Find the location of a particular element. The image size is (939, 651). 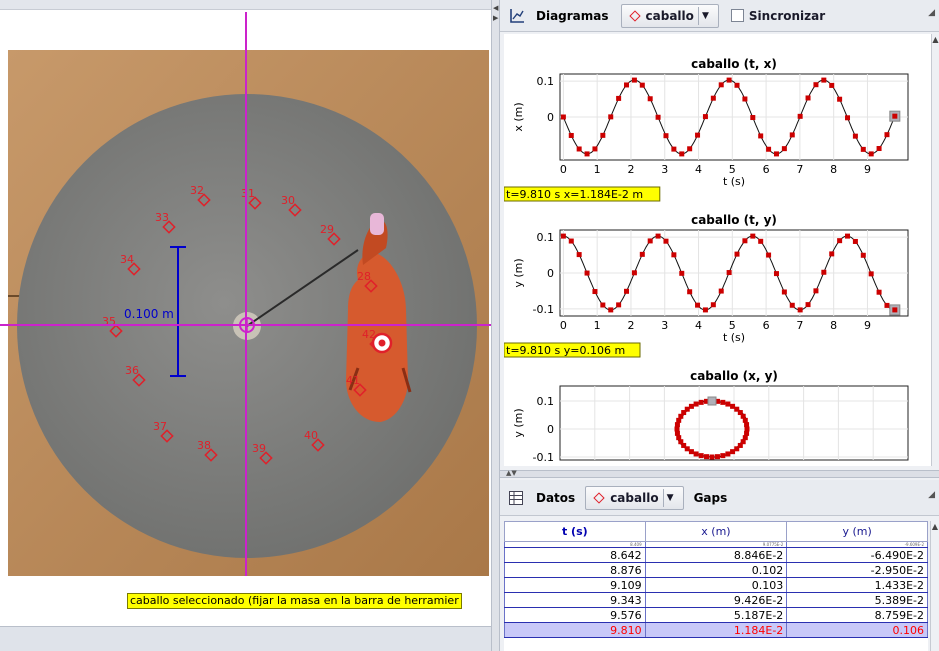

player-bar is located at coordinates (245, 638).